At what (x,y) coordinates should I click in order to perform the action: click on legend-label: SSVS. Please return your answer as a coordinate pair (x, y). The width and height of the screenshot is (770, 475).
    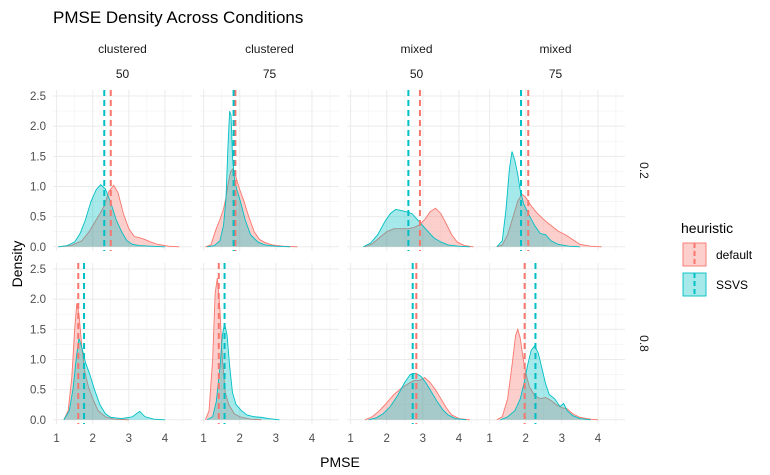
    Looking at the image, I should click on (732, 285).